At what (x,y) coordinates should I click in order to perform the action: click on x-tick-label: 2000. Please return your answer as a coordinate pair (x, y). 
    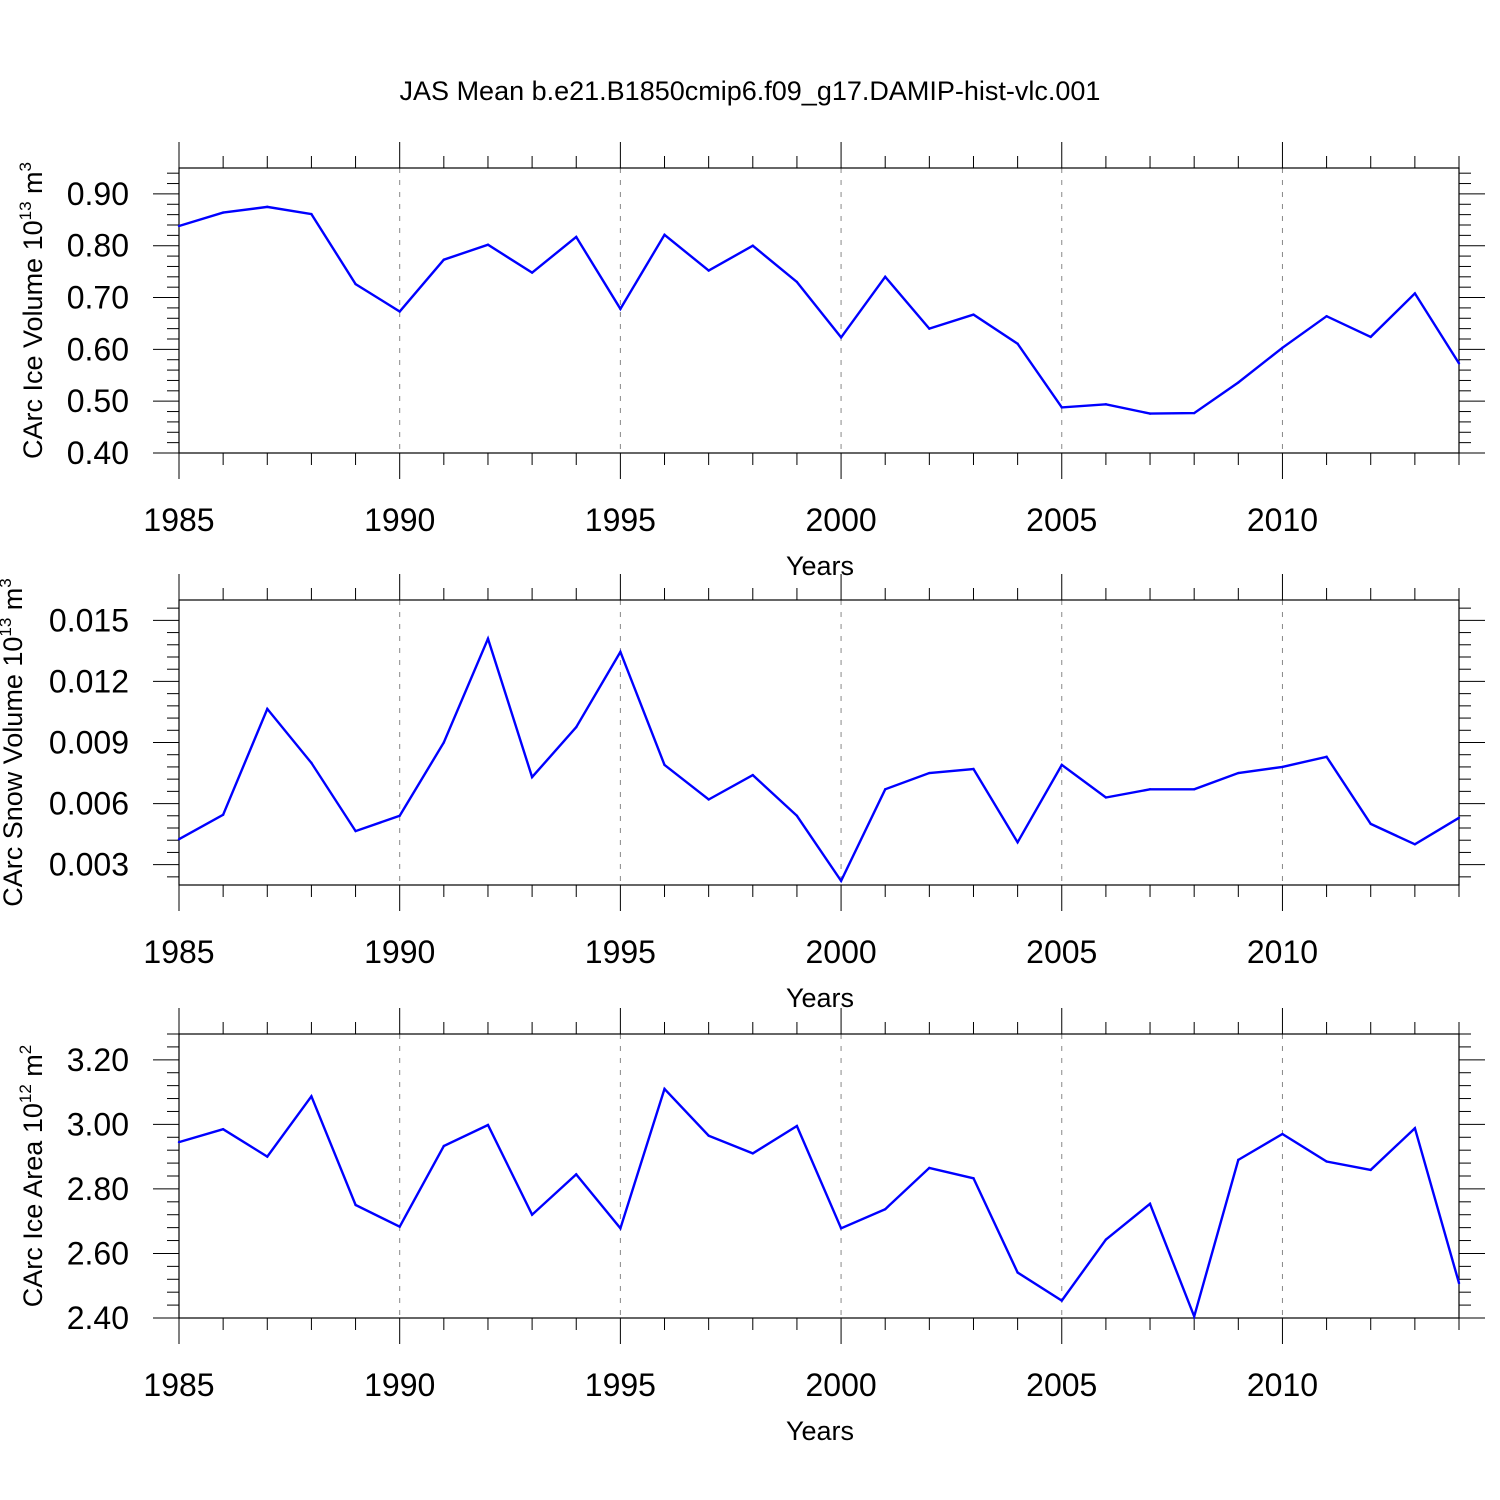
    Looking at the image, I should click on (840, 1385).